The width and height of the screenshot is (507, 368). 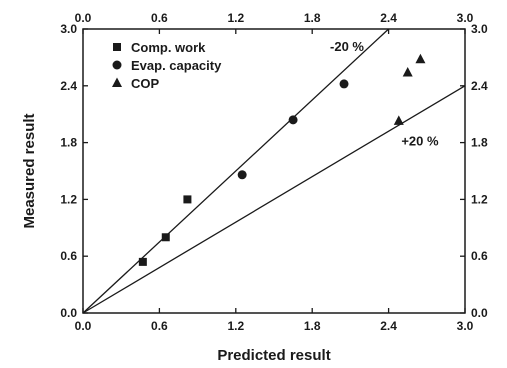 I want to click on x-tick-label-top: 0.0, so click(x=83, y=18).